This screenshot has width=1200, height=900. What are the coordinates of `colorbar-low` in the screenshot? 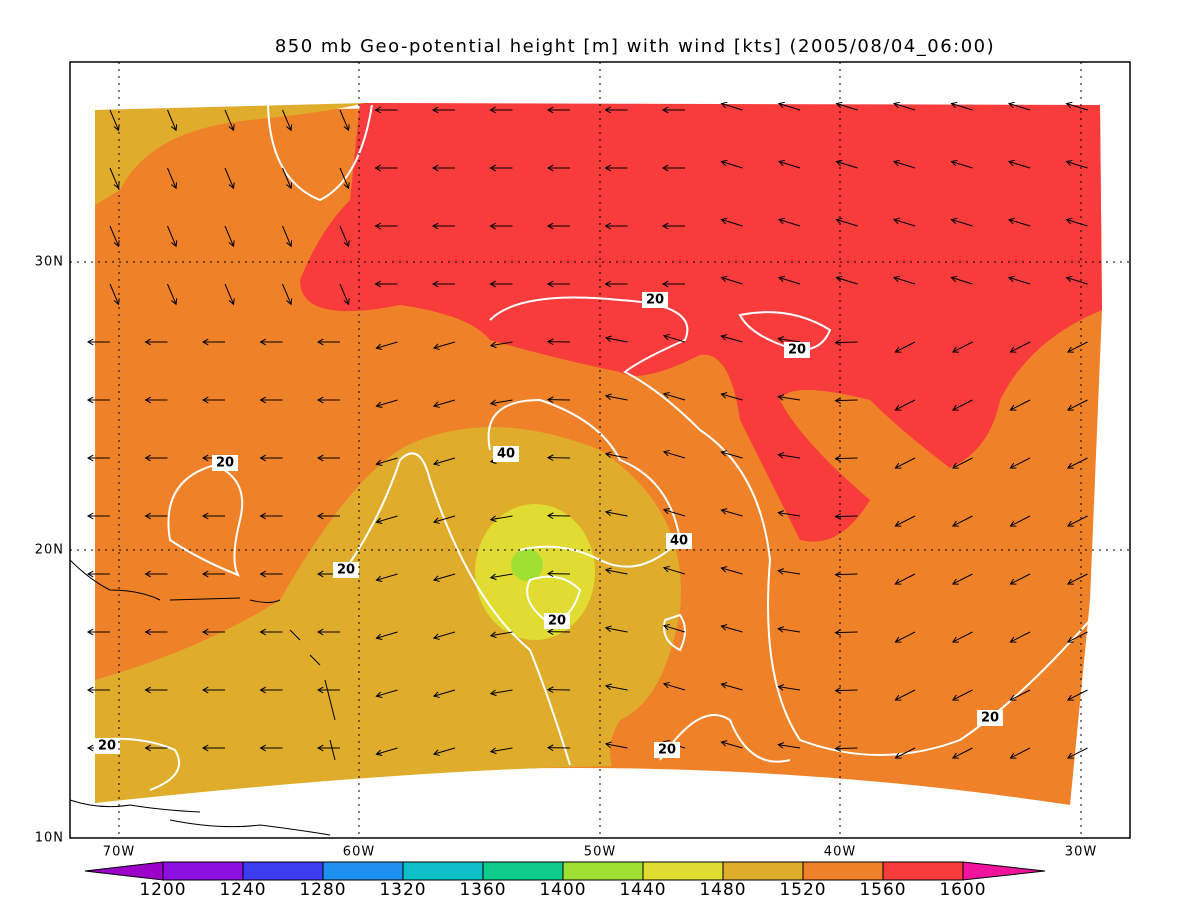 It's located at (124, 871).